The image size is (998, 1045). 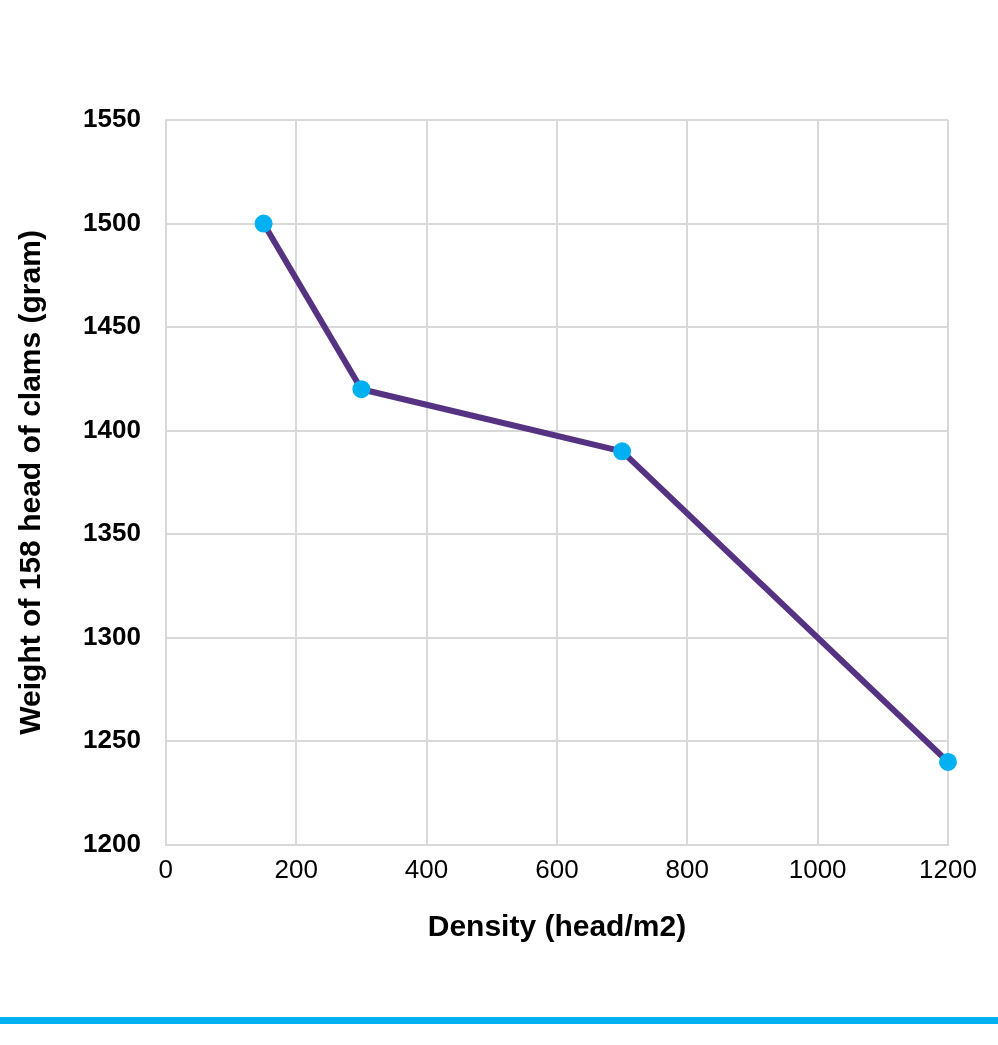 What do you see at coordinates (30, 482) in the screenshot?
I see `y-axis-title: Weight of 158 head of clams (gram)` at bounding box center [30, 482].